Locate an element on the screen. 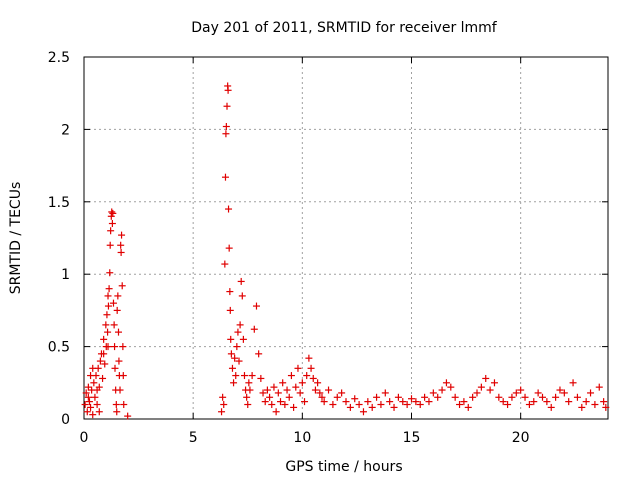 Image resolution: width=640 pixels, height=480 pixels. y-tick-label: 2.5 is located at coordinates (59, 58).